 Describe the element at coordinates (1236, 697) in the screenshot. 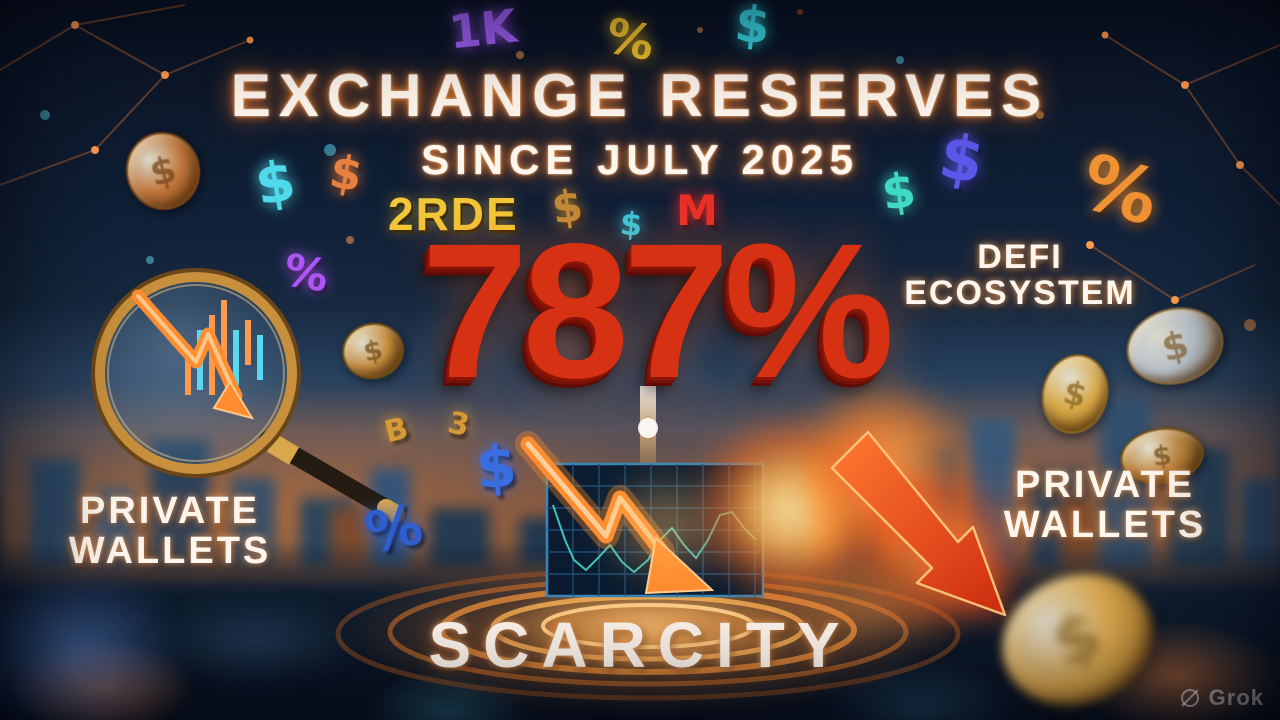

I see `grok-brand-text: Grok` at that location.